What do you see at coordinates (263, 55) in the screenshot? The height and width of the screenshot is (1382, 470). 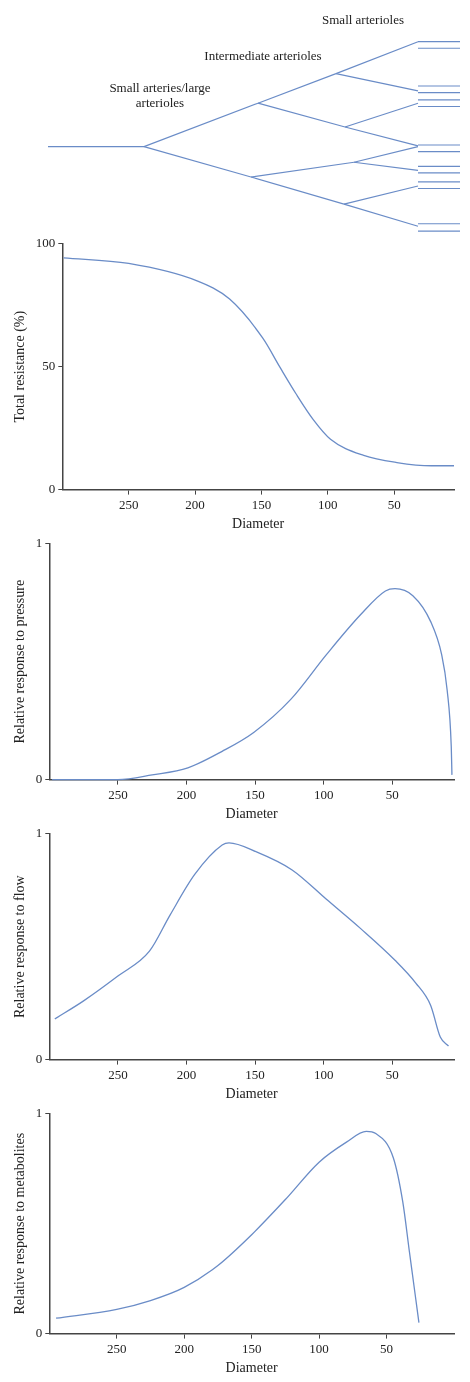 I see `text: Intermediate arterioles` at bounding box center [263, 55].